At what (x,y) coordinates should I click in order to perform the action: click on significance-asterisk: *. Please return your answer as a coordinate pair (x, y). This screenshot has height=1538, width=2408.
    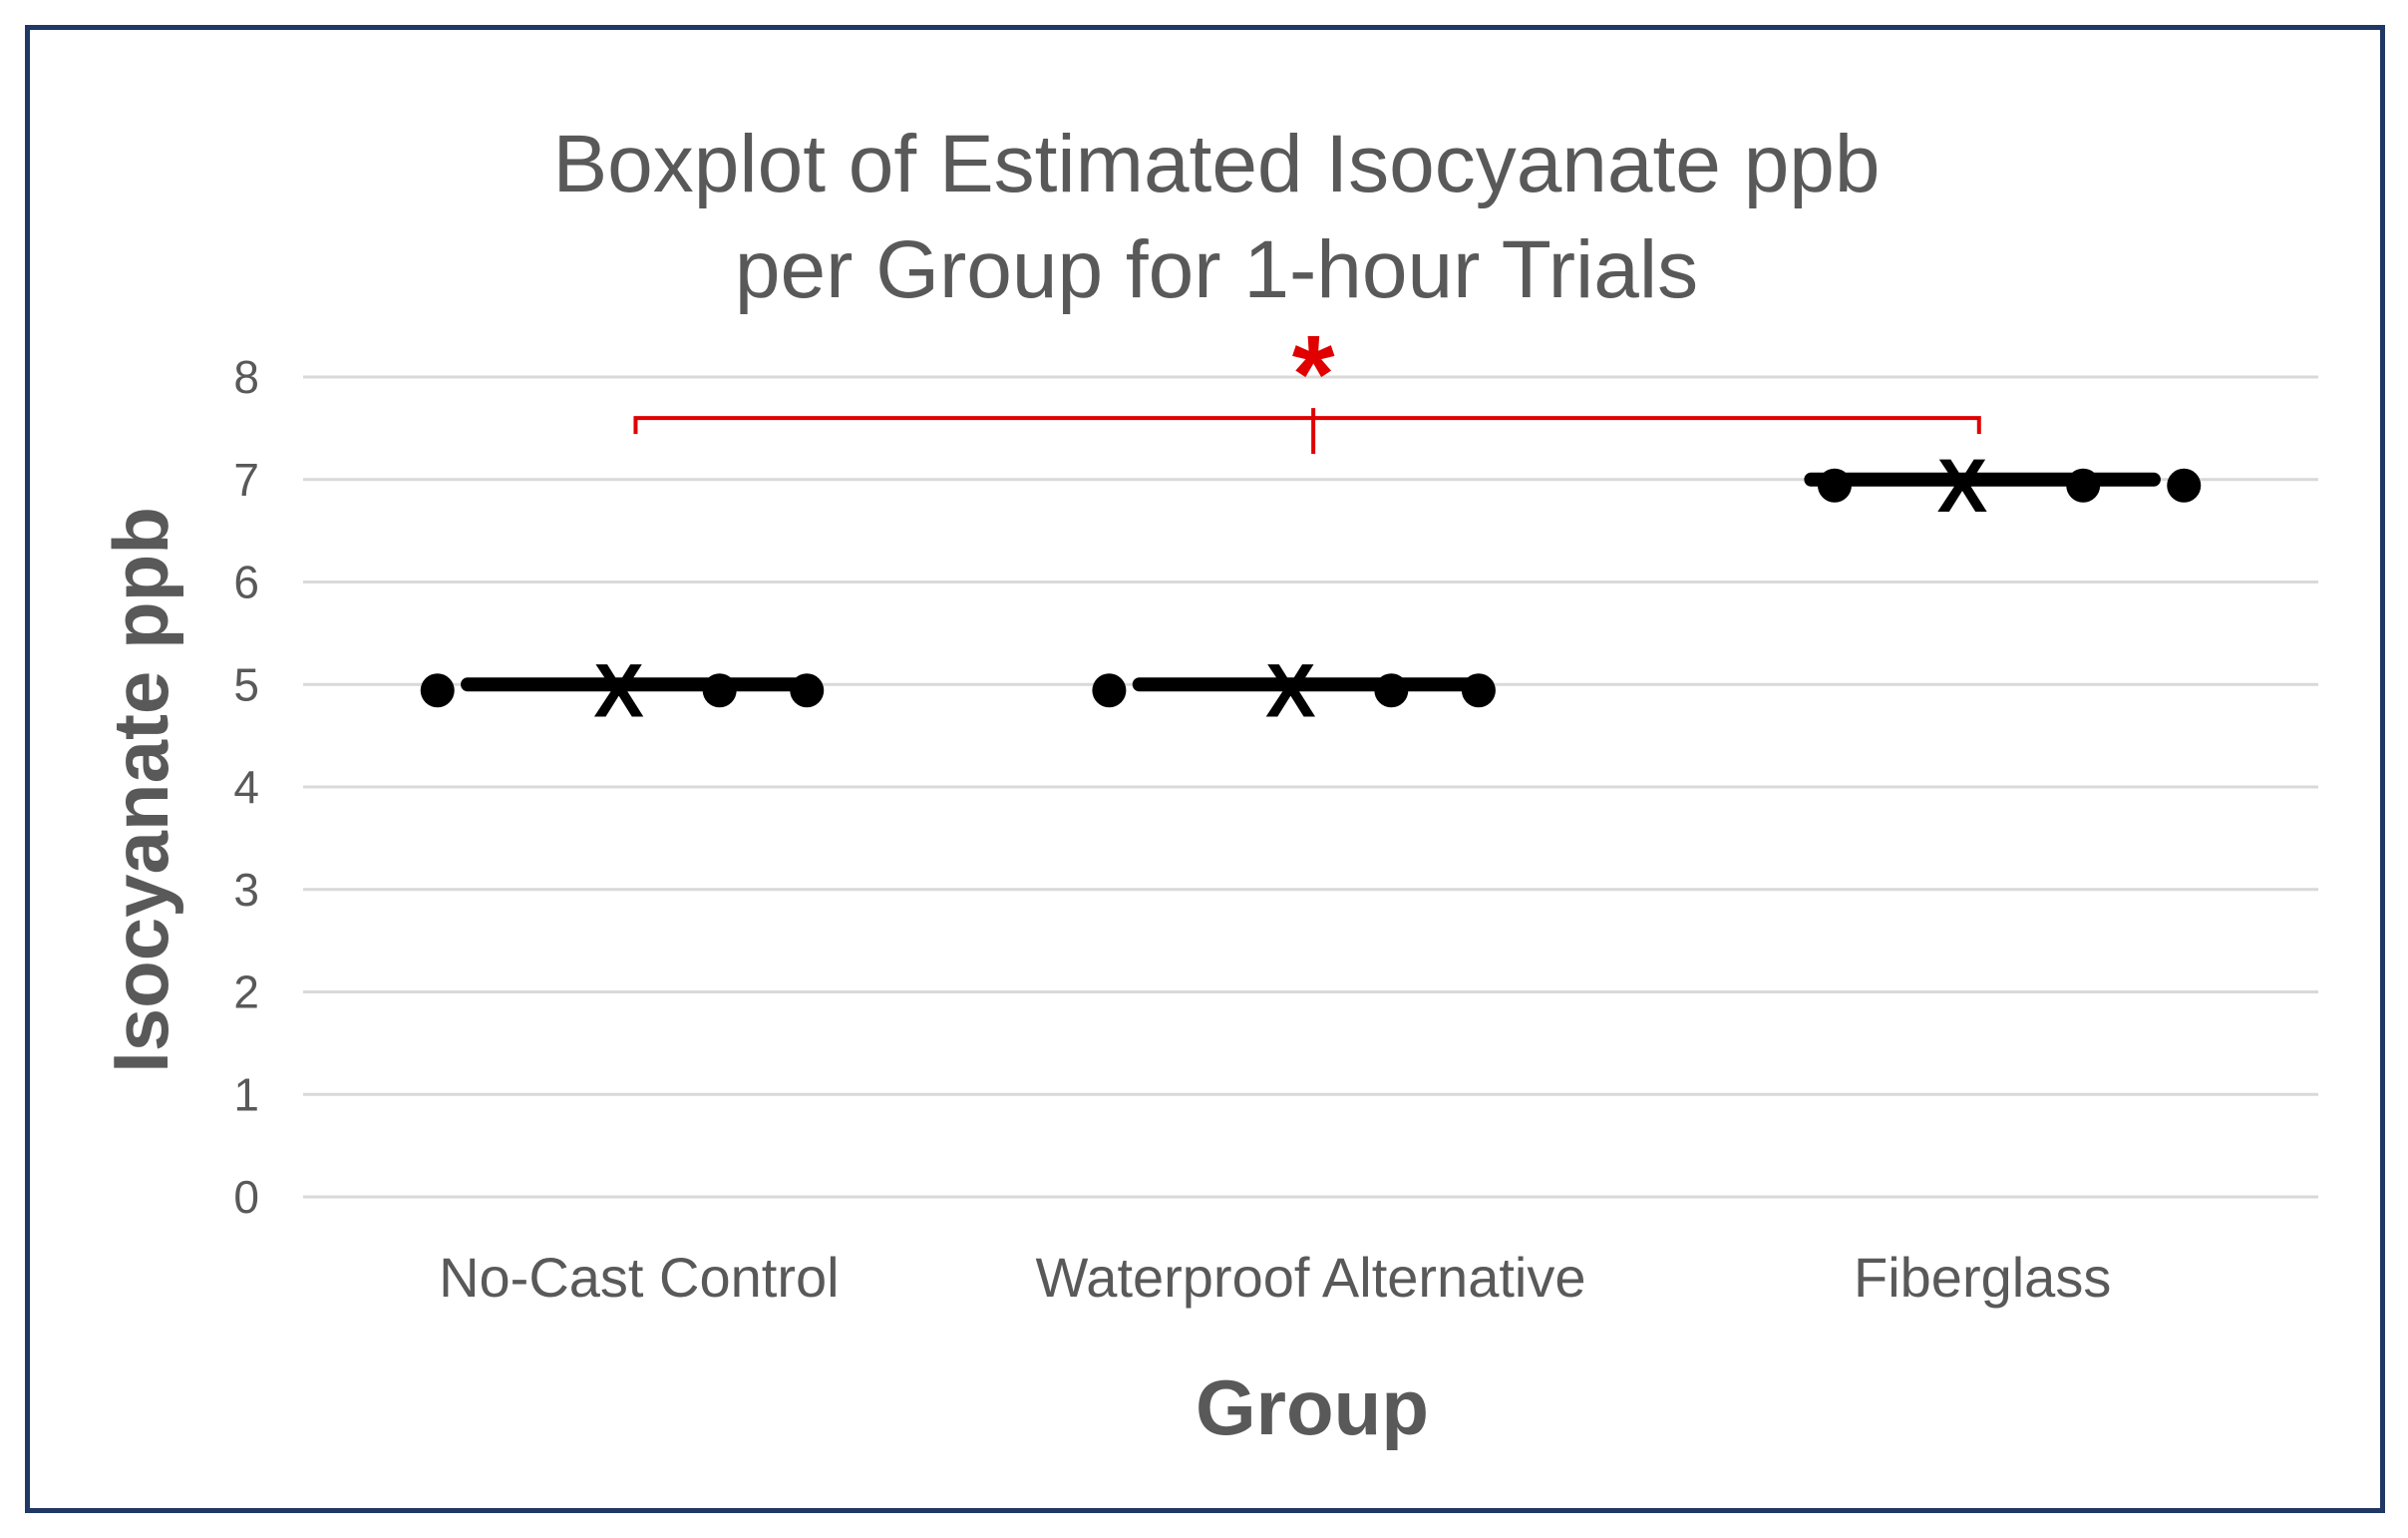
    Looking at the image, I should click on (1313, 374).